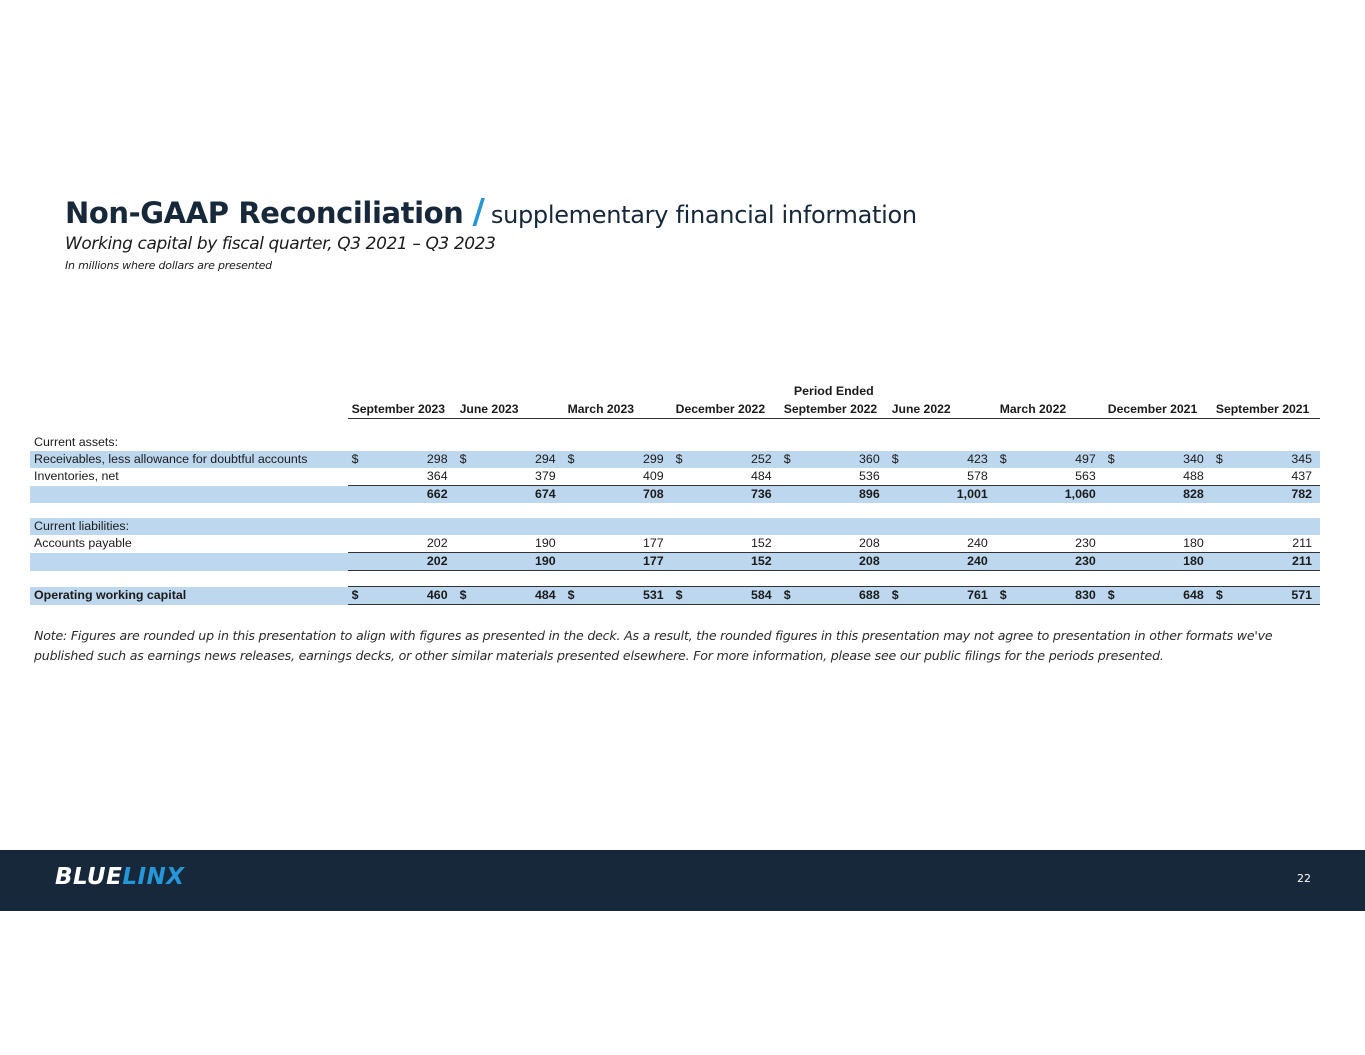 This screenshot has height=1055, width=1365. Describe the element at coordinates (189, 526) in the screenshot. I see `section-label: Current liabilities:` at that location.